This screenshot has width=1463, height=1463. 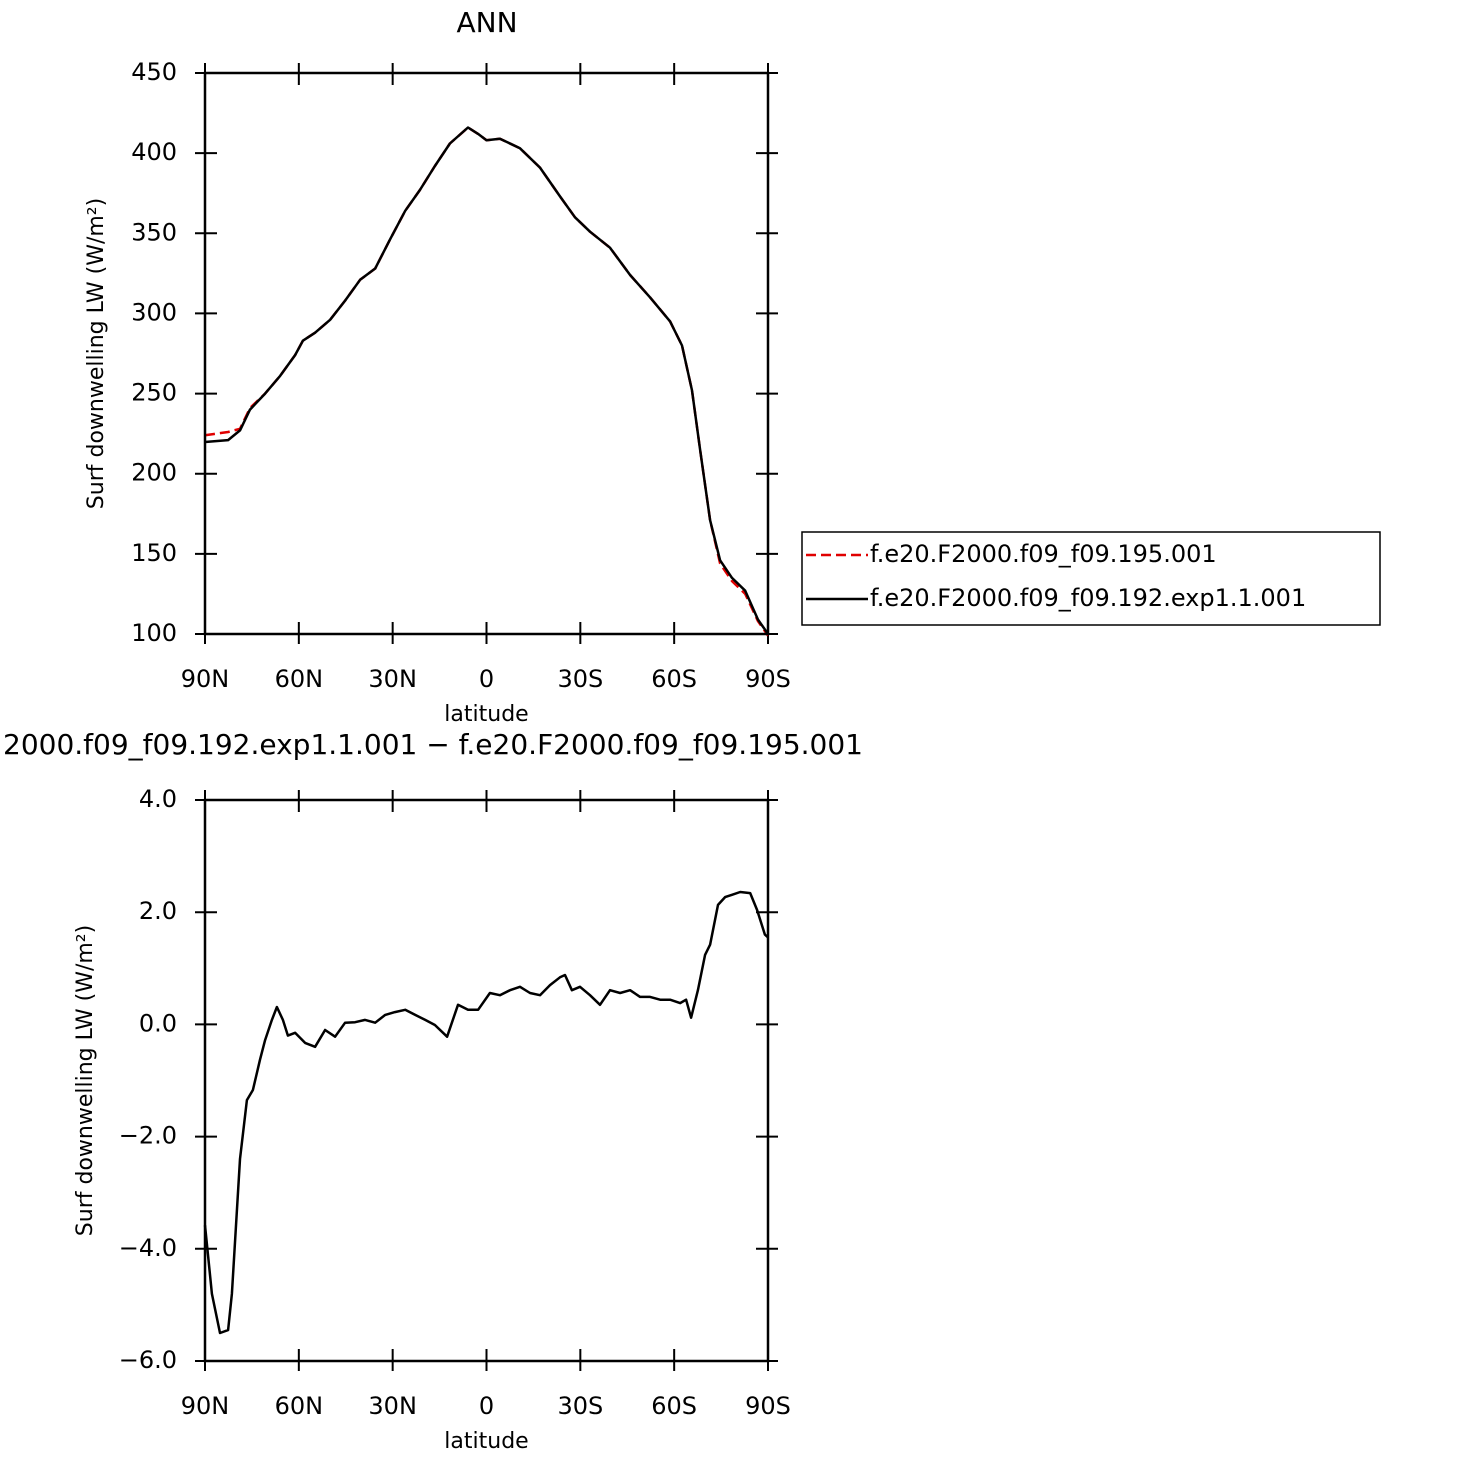 I want to click on y-tick-label: 300, so click(x=154, y=312).